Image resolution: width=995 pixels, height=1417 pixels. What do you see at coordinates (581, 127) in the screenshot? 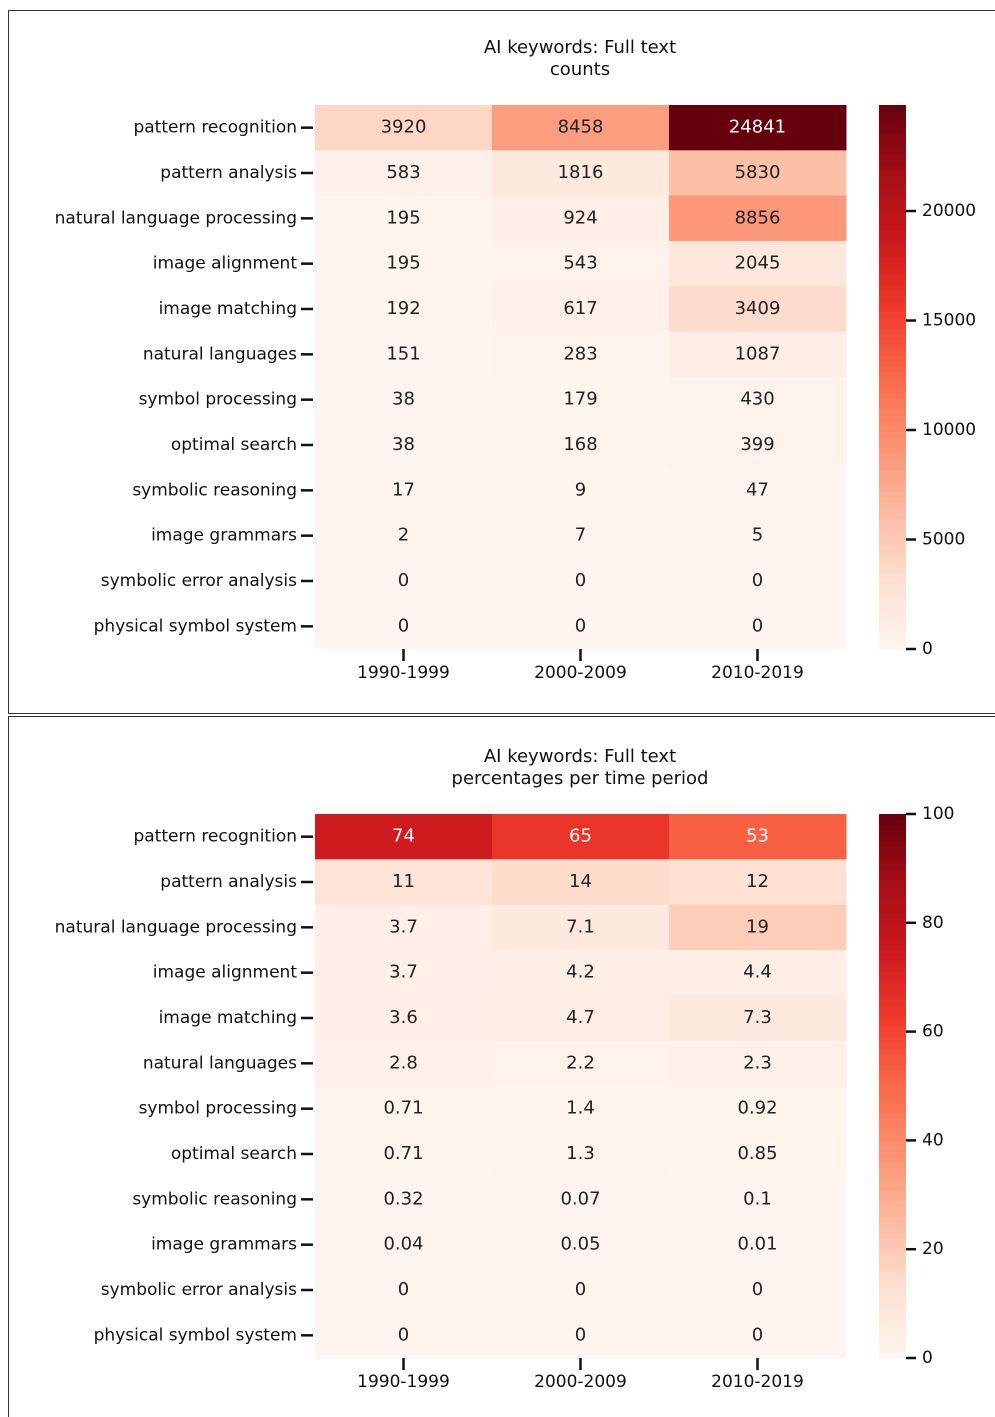
I see `cell-label: 8458` at bounding box center [581, 127].